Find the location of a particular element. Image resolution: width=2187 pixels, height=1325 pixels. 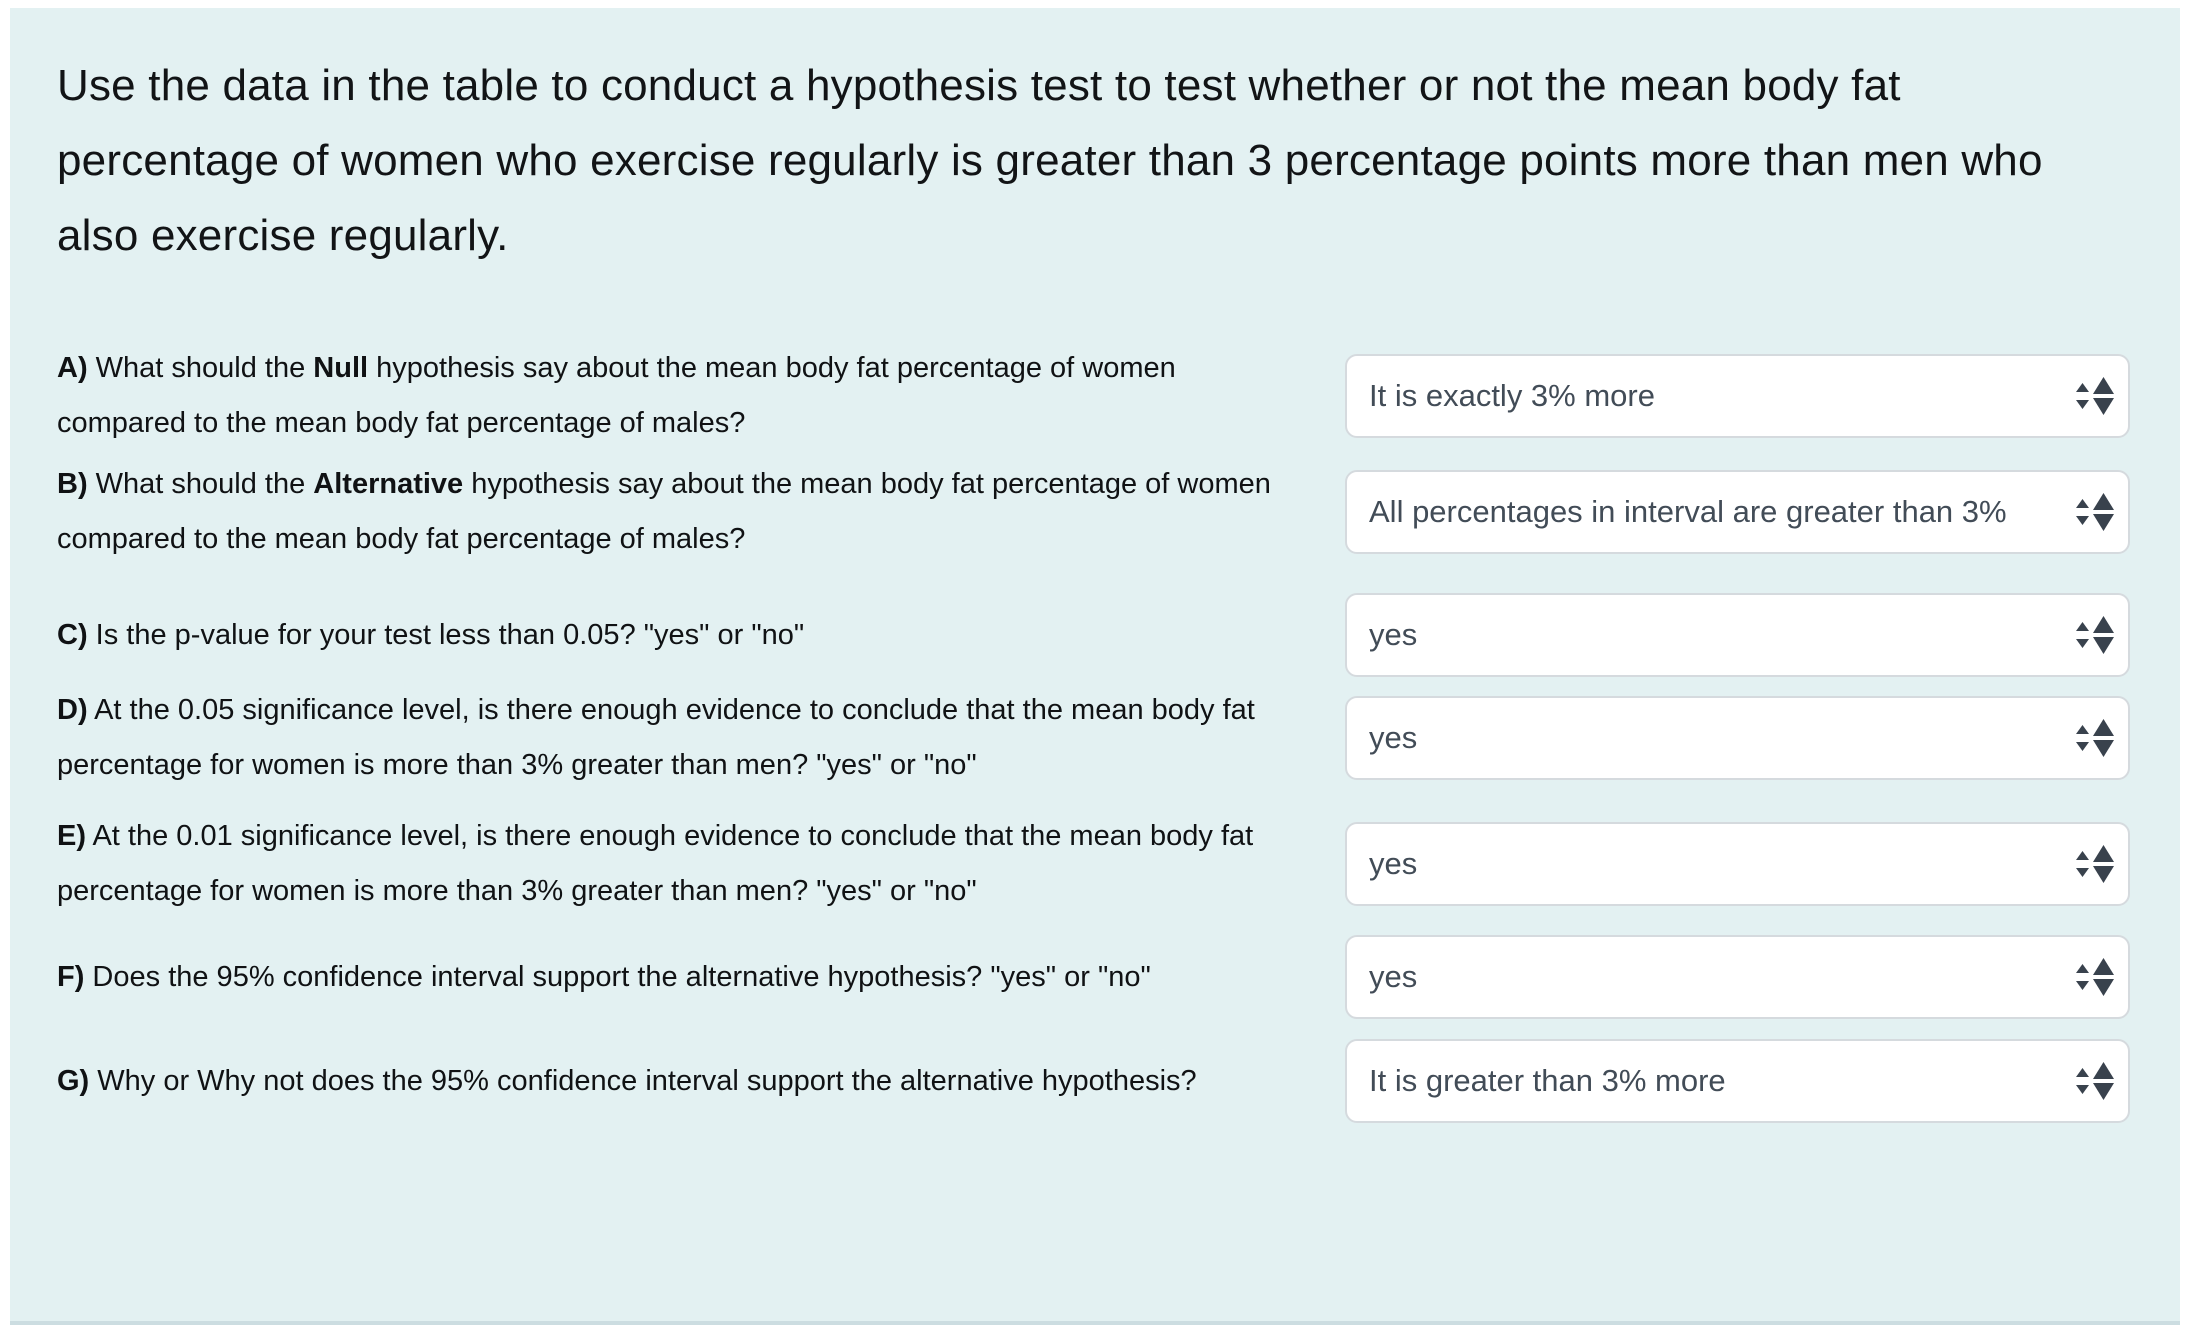

answer-select-c: yes is located at coordinates (1737, 635).